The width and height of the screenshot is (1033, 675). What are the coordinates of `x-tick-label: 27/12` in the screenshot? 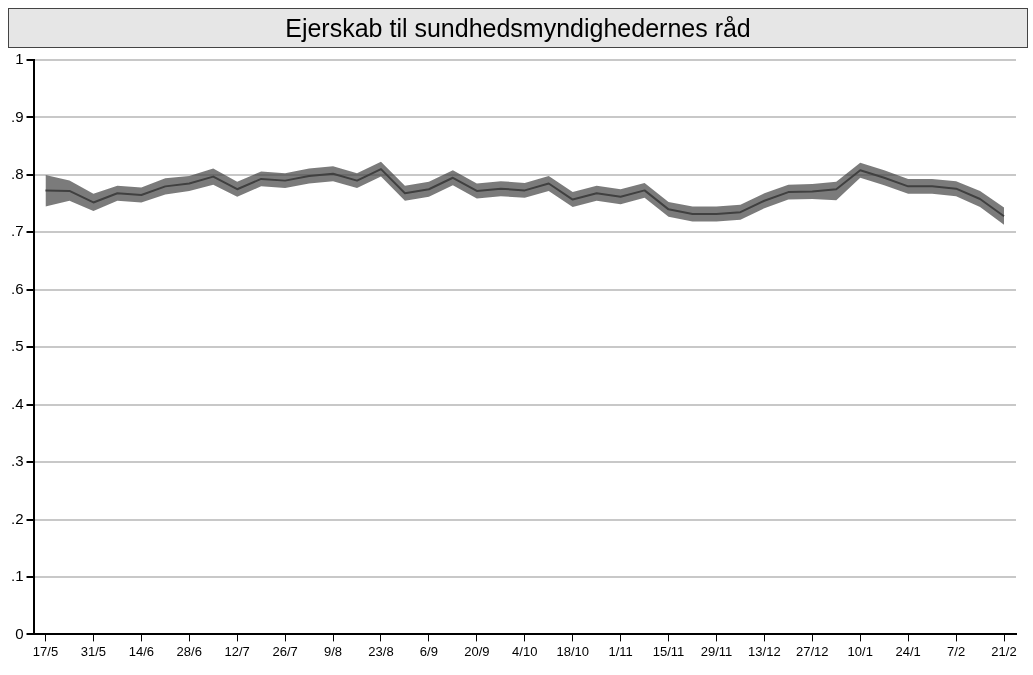 It's located at (812, 651).